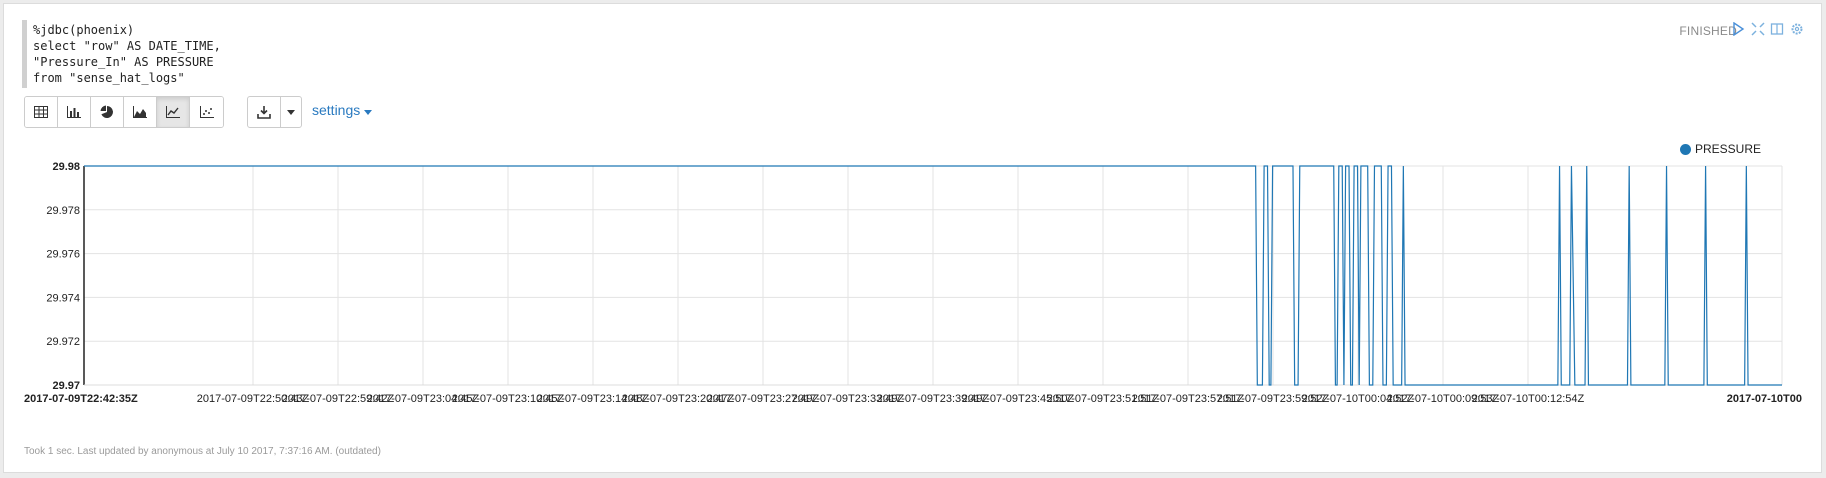  I want to click on x-tick-label: 2017-07-10T00:09:53Z, so click(1443, 399).